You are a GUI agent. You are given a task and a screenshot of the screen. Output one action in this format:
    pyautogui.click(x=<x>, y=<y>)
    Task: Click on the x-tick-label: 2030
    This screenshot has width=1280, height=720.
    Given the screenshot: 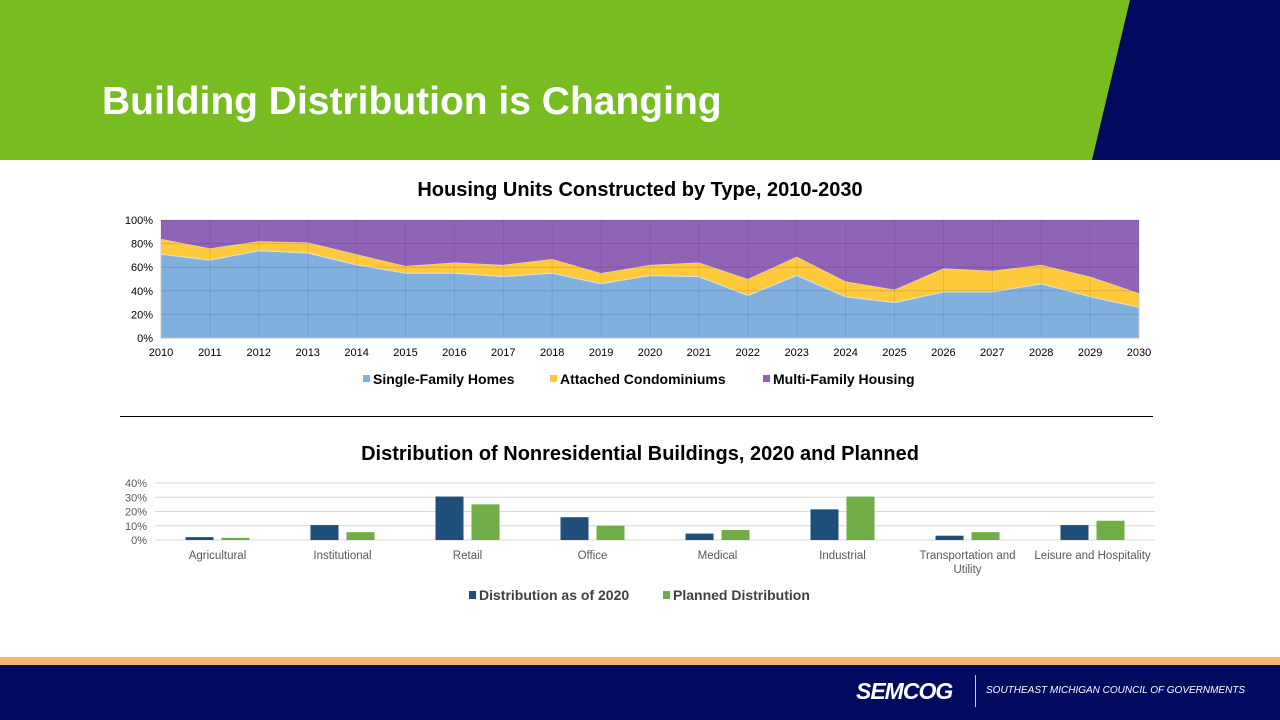 What is the action you would take?
    pyautogui.click(x=1139, y=353)
    